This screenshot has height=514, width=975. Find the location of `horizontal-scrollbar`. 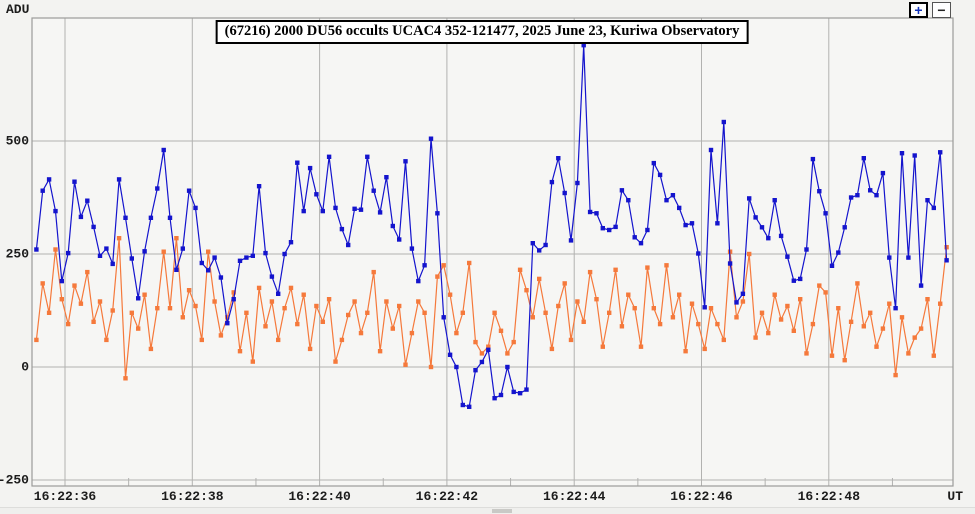

horizontal-scrollbar is located at coordinates (487, 510).